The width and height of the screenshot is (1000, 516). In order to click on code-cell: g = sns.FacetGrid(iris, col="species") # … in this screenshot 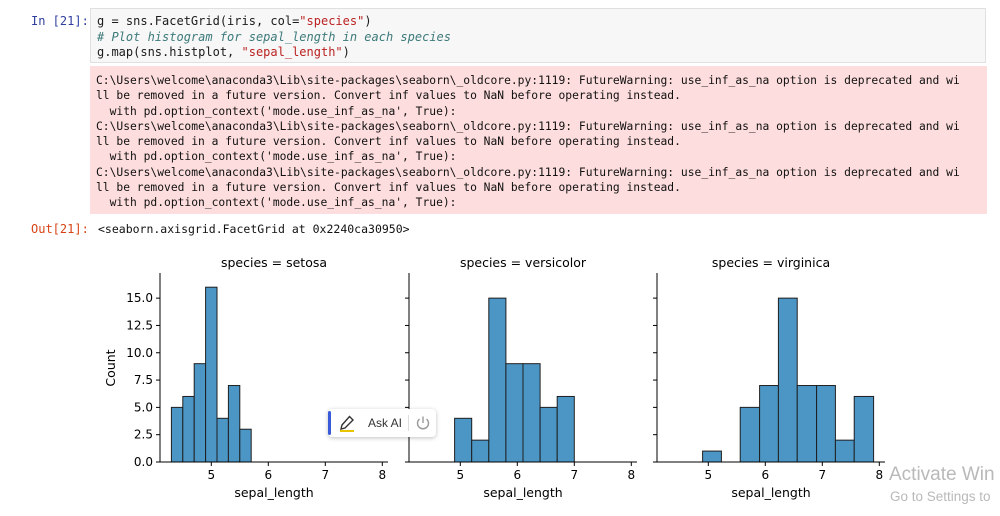, I will do `click(538, 35)`.